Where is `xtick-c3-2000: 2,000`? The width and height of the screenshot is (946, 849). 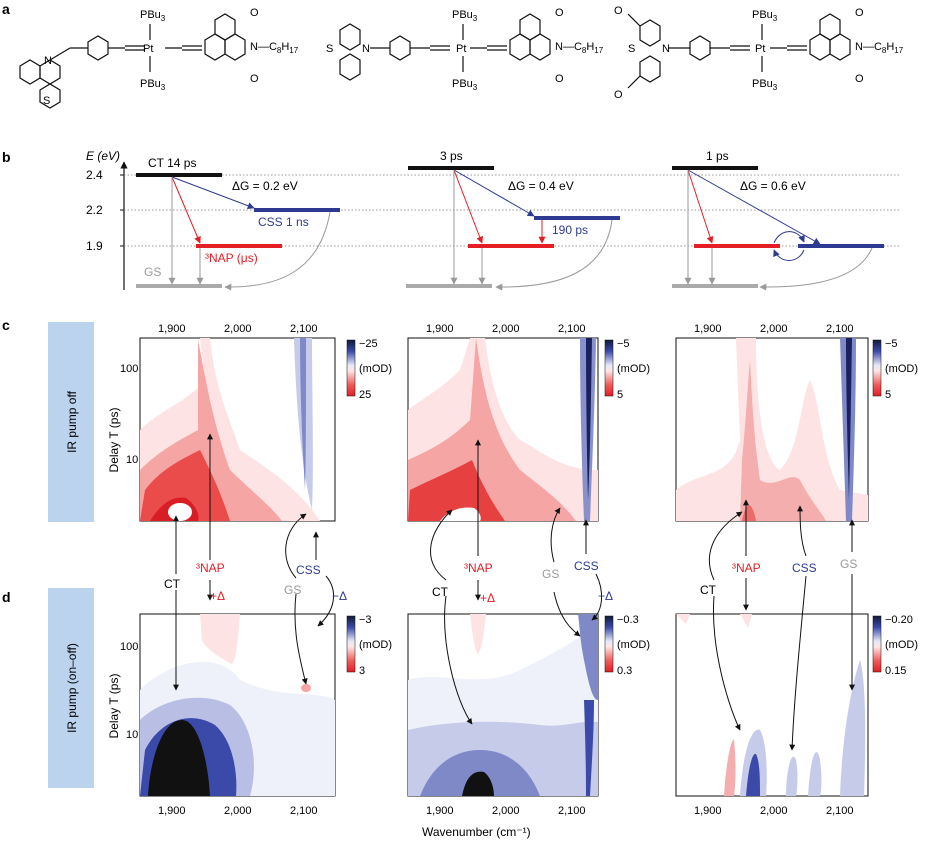 xtick-c3-2000: 2,000 is located at coordinates (774, 329).